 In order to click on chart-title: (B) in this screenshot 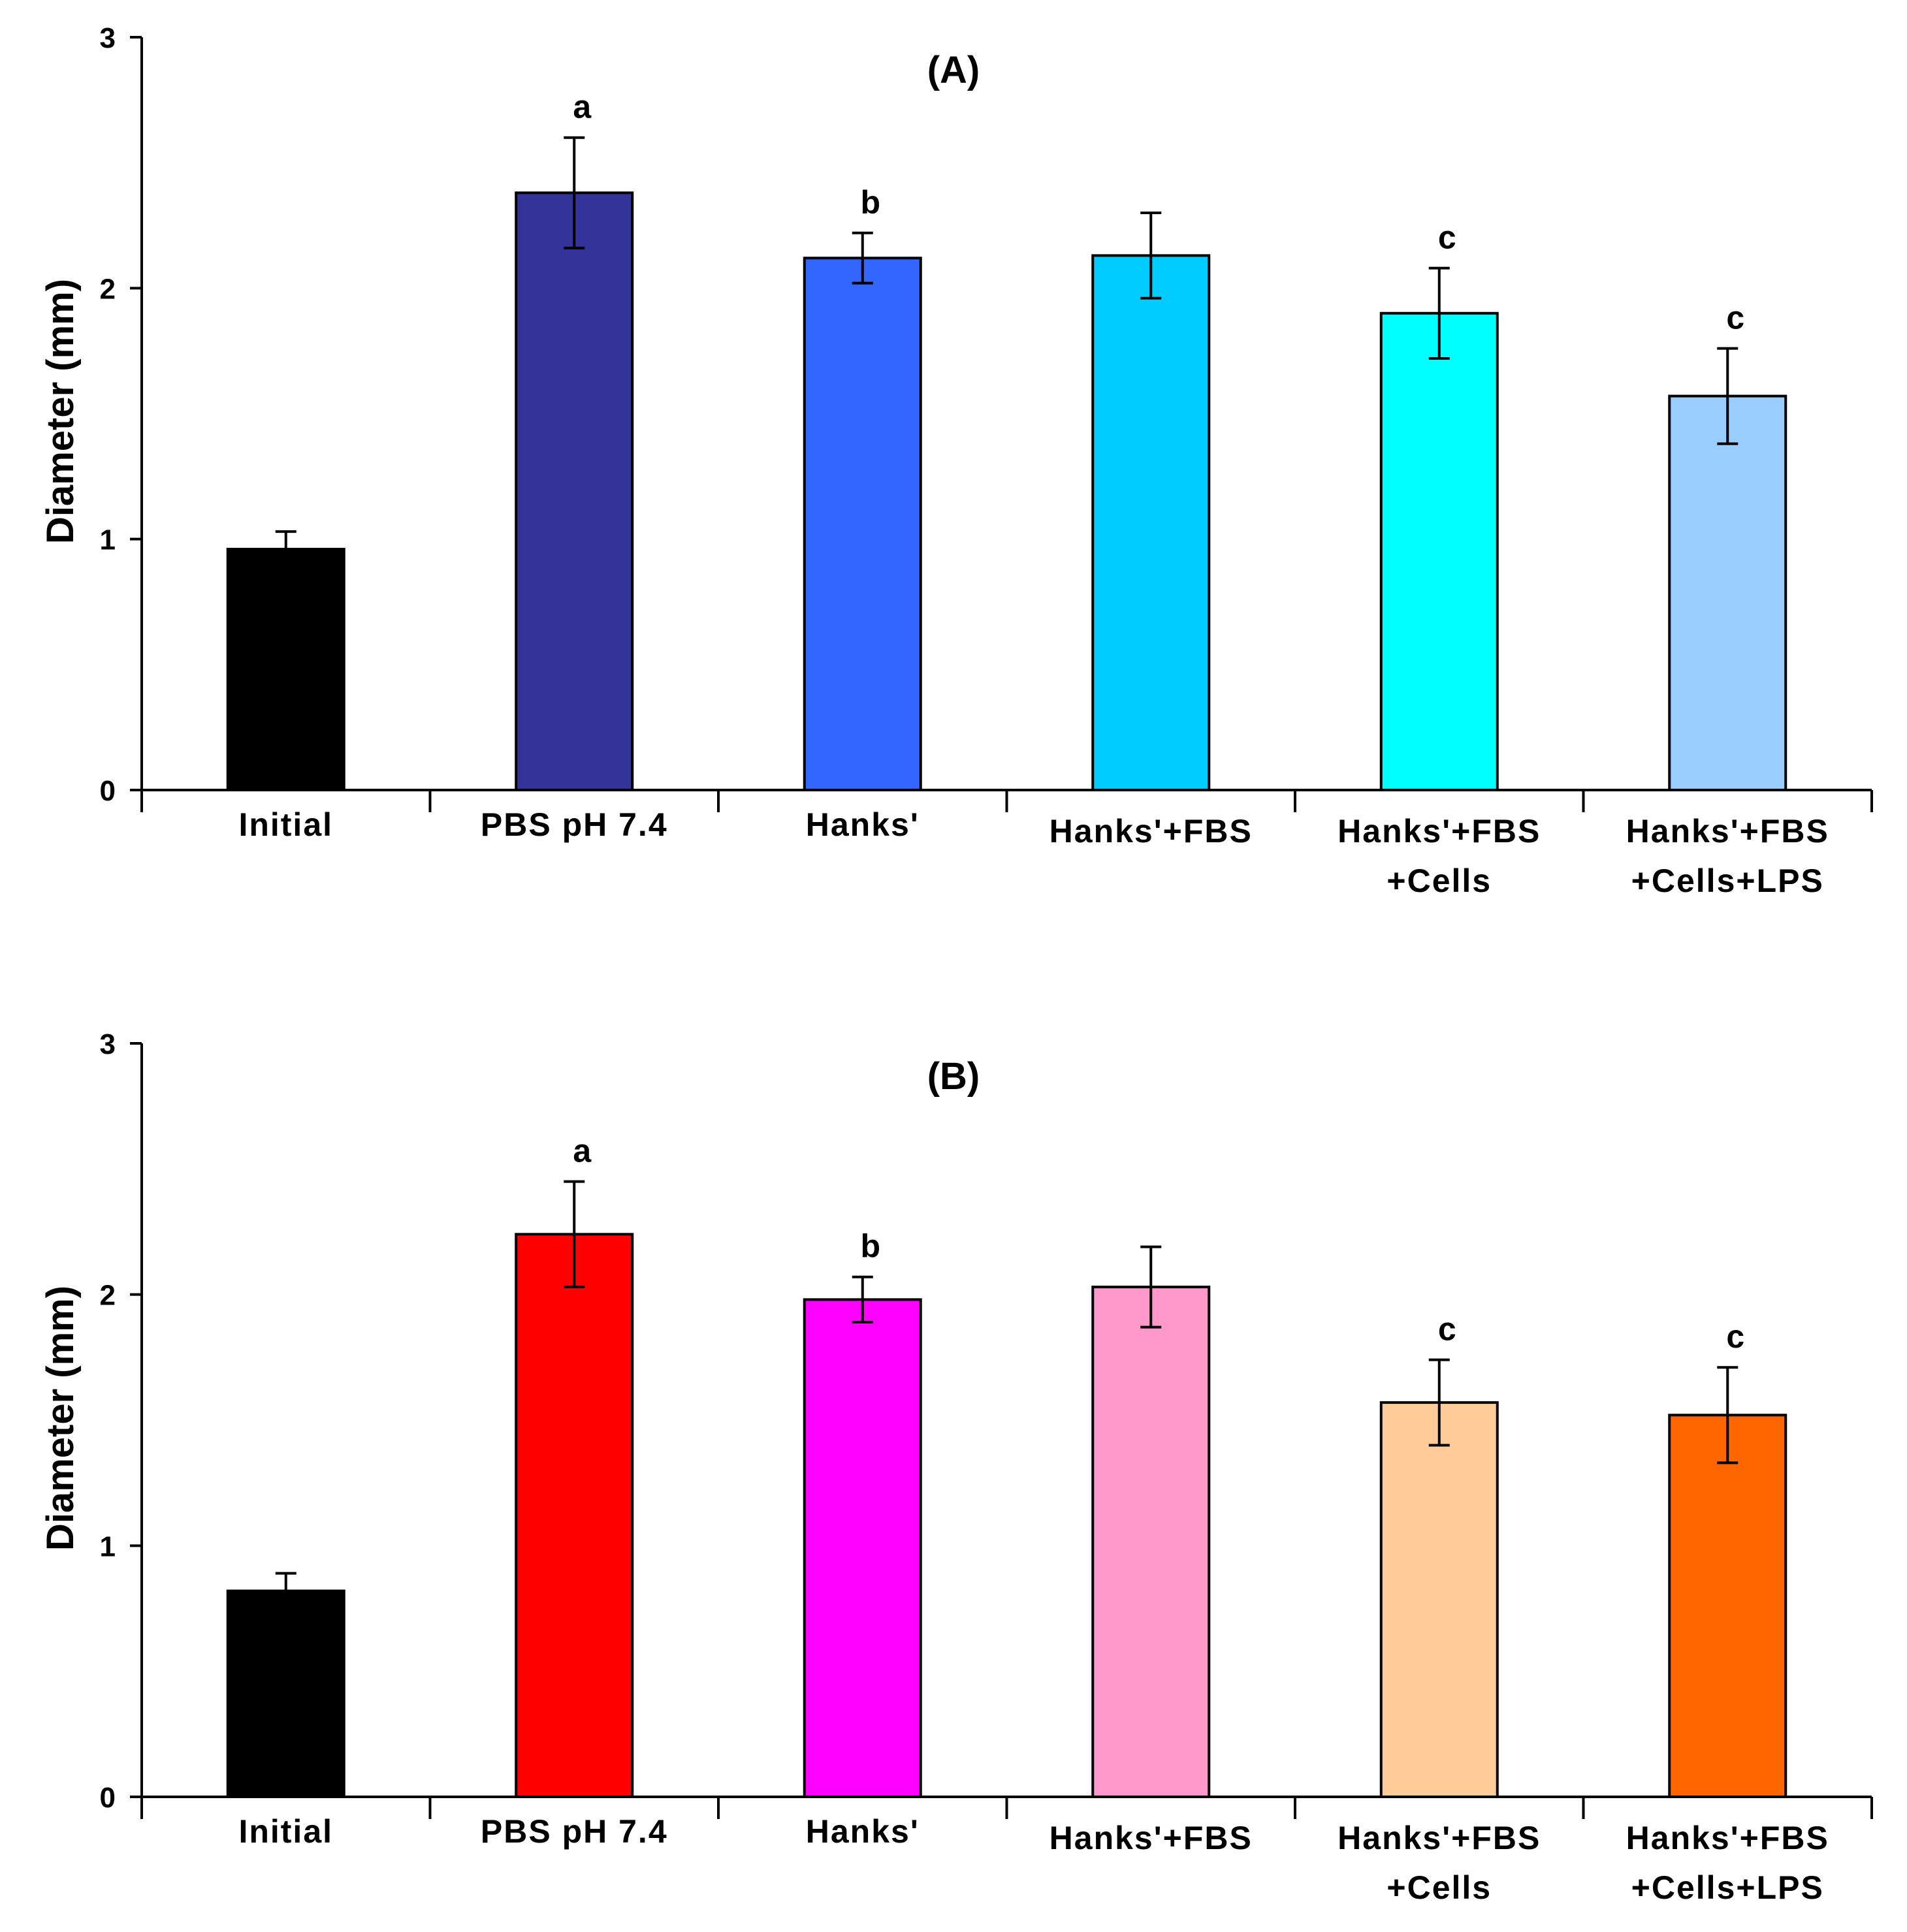, I will do `click(953, 1076)`.